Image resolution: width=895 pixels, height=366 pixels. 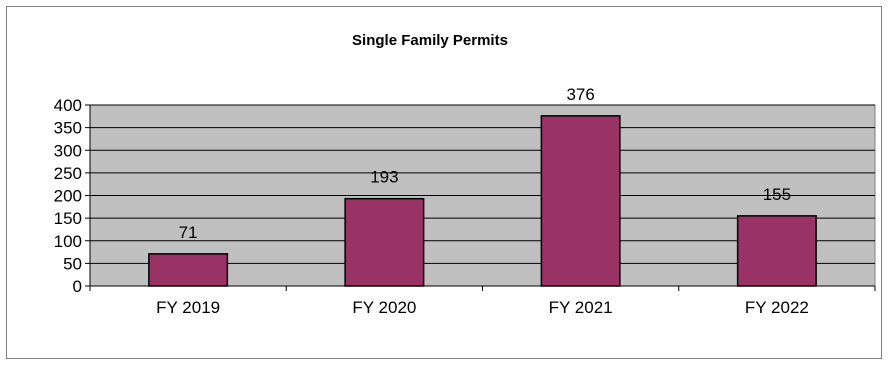 What do you see at coordinates (188, 270) in the screenshot?
I see `bar-fy-2019` at bounding box center [188, 270].